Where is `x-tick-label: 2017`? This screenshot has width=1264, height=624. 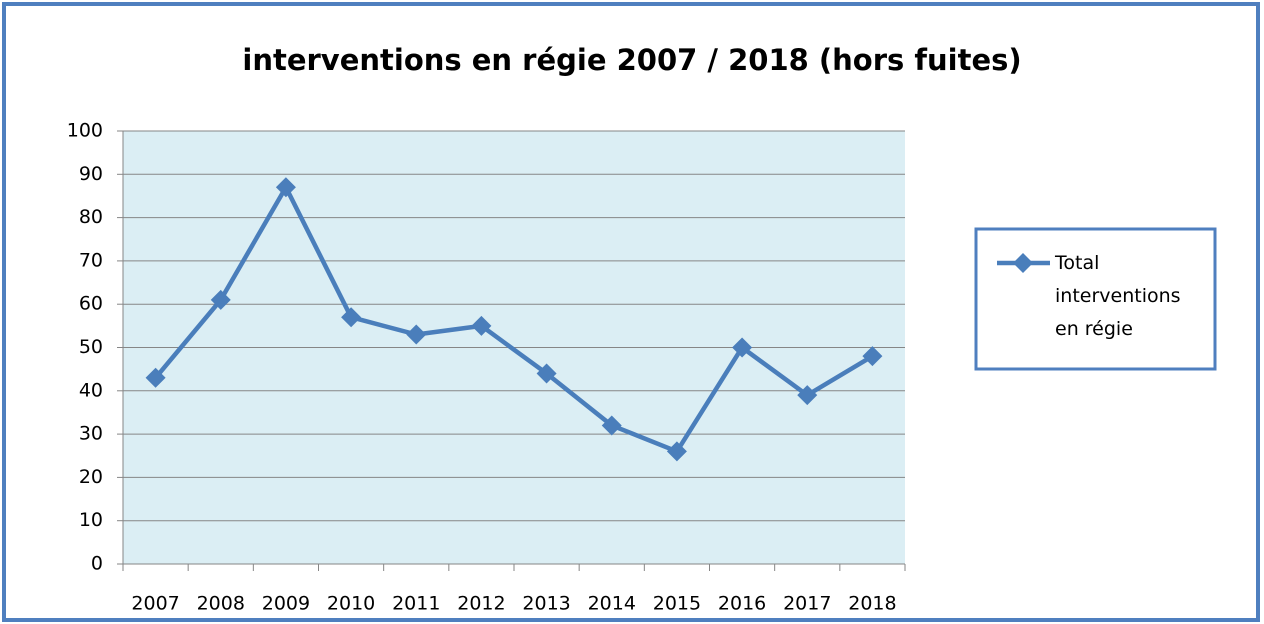 x-tick-label: 2017 is located at coordinates (807, 604).